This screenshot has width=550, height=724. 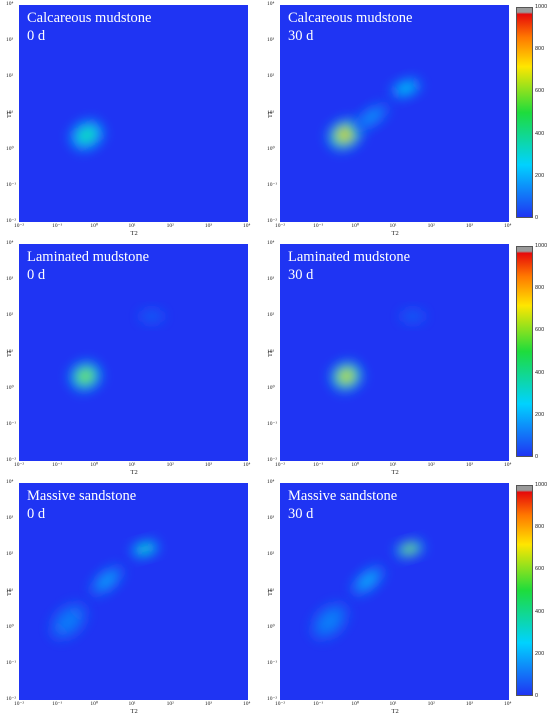 What do you see at coordinates (82, 496) in the screenshot?
I see `panel-title: Massive sandstone` at bounding box center [82, 496].